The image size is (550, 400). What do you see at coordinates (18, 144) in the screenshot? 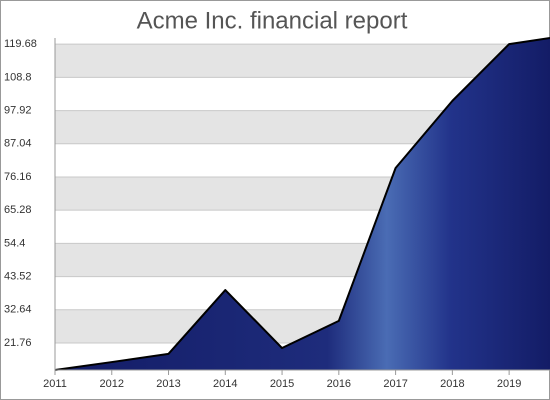
I see `y-tick-label: 87.04` at bounding box center [18, 144].